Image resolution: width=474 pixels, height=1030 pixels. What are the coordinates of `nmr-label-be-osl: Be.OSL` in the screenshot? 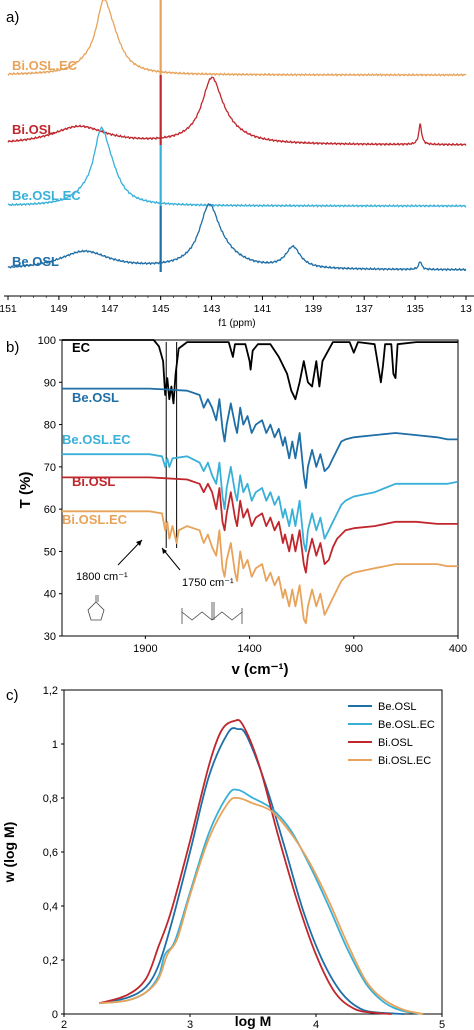 It's located at (35, 261).